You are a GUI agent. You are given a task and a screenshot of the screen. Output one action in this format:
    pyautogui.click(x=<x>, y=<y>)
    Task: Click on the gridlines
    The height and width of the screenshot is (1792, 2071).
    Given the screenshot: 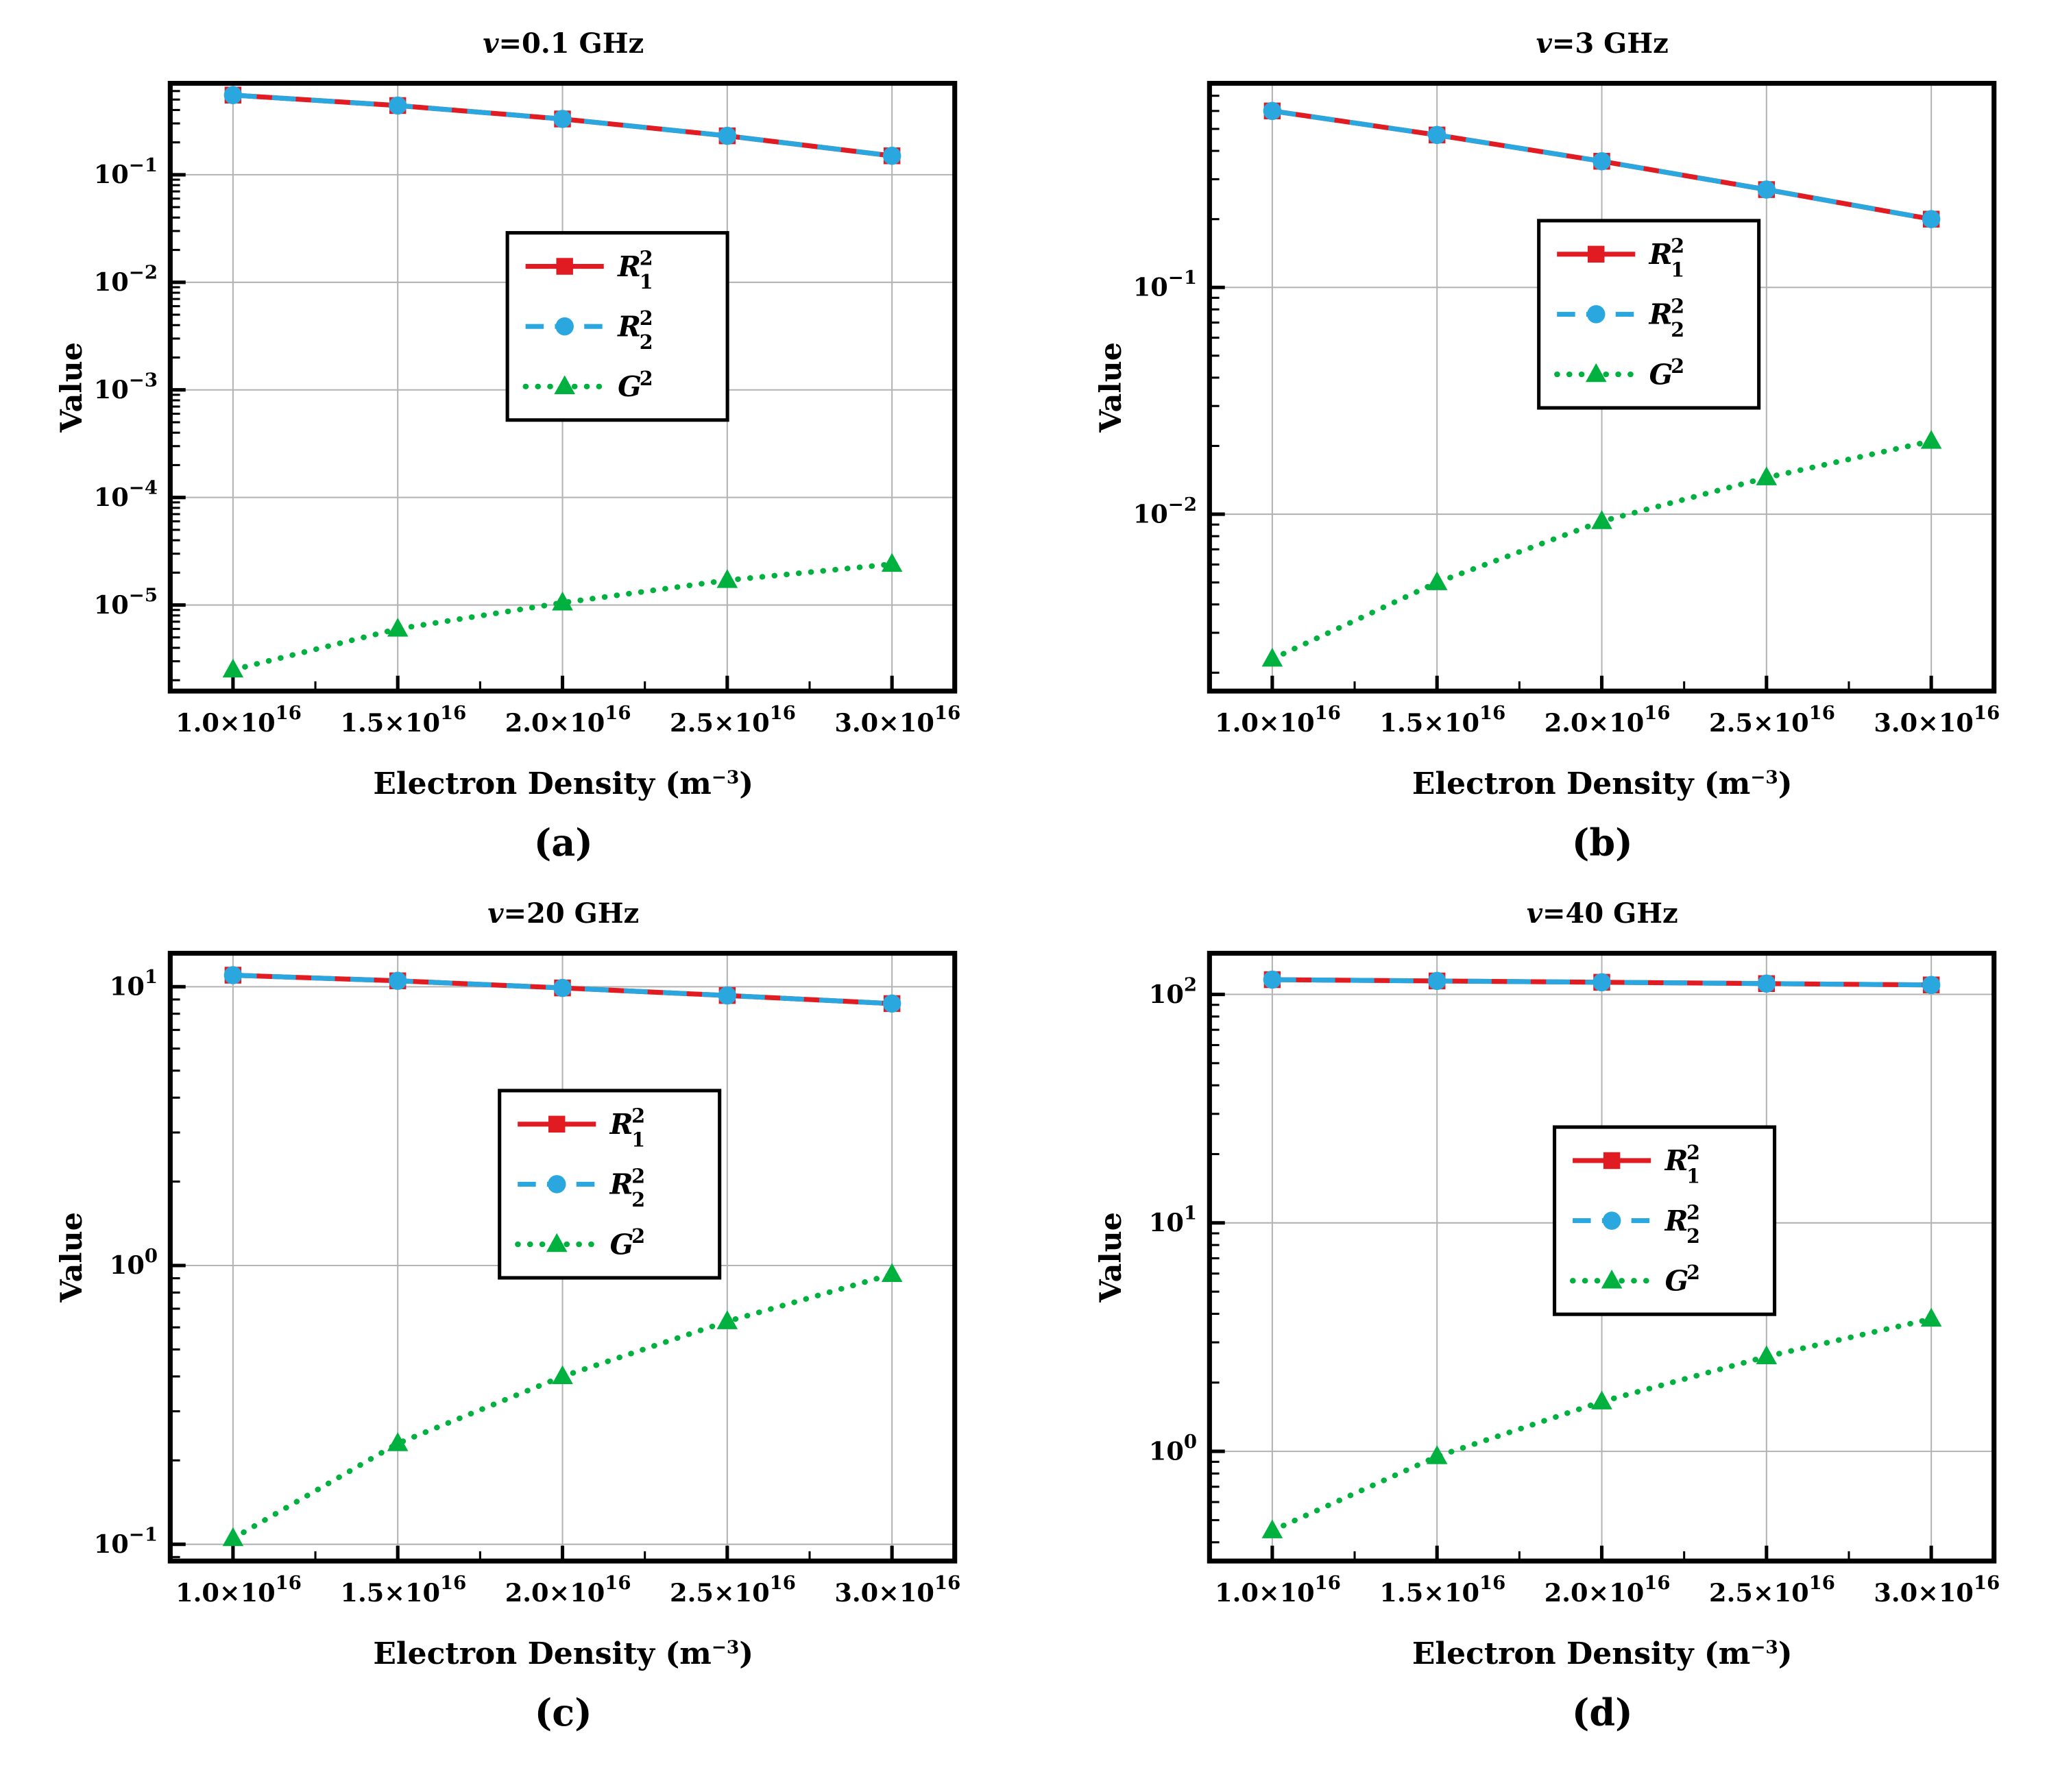 What is the action you would take?
    pyautogui.click(x=562, y=388)
    